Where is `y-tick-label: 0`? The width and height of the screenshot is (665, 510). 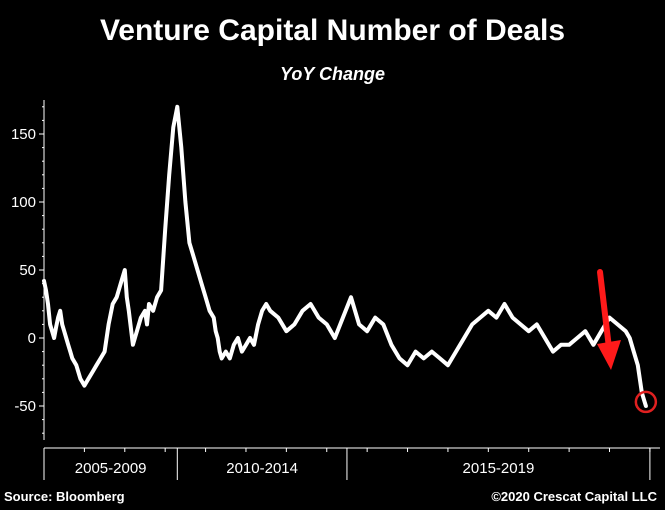 y-tick-label: 0 is located at coordinates (32, 338).